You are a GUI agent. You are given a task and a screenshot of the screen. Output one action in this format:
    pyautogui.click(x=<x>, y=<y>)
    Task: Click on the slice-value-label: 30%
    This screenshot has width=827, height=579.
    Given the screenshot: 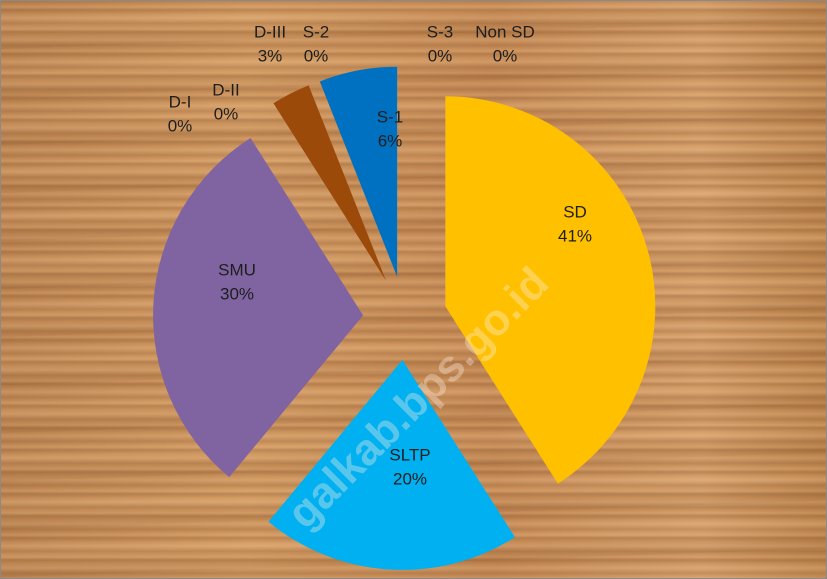 What is the action you would take?
    pyautogui.click(x=237, y=293)
    